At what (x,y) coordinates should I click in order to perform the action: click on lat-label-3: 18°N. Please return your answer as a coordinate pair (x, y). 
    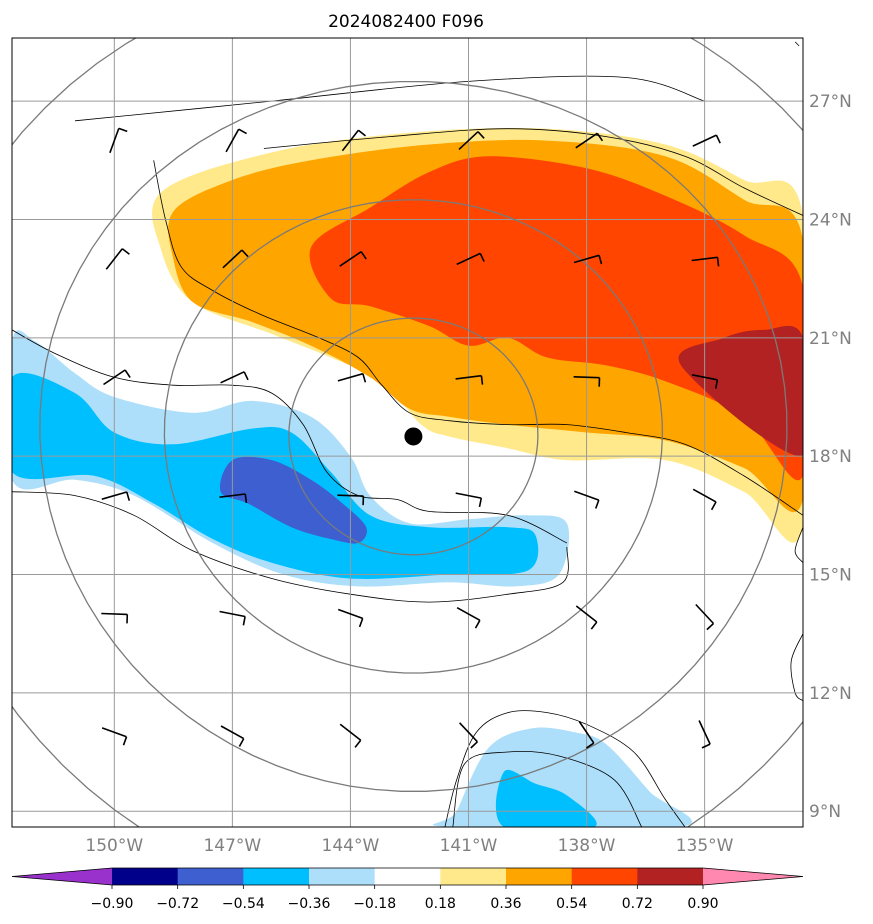
    Looking at the image, I should click on (830, 457).